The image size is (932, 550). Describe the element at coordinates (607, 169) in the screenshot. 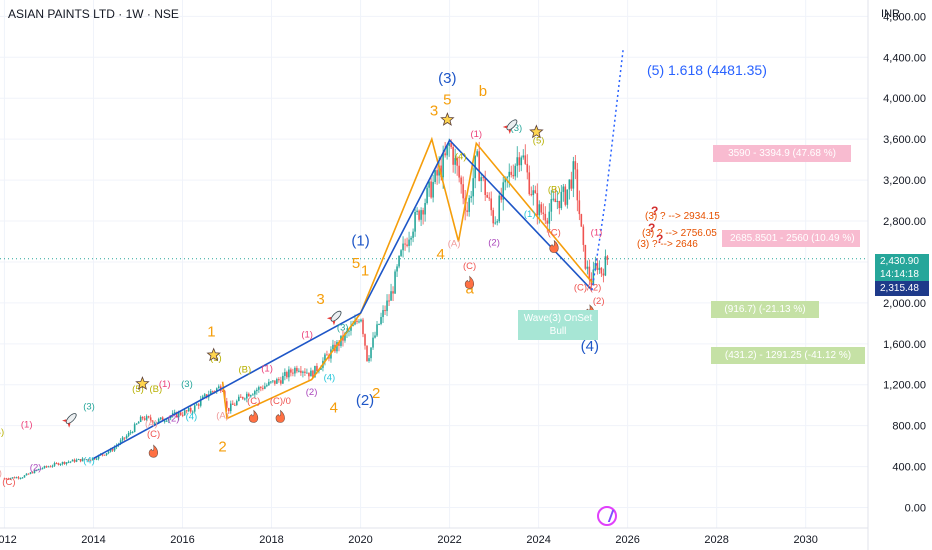

I see `projection-line` at that location.